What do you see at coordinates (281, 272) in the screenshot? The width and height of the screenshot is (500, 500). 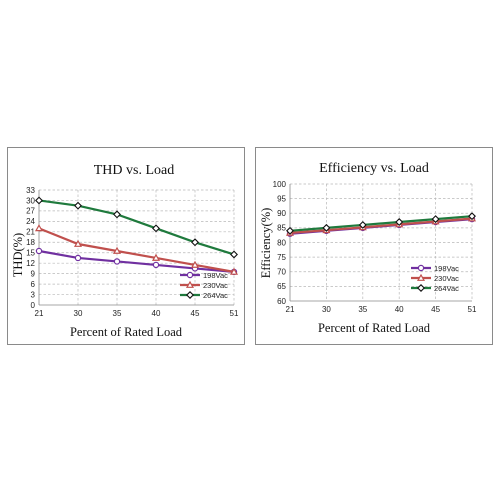 I see `y-tick-label: 70` at bounding box center [281, 272].